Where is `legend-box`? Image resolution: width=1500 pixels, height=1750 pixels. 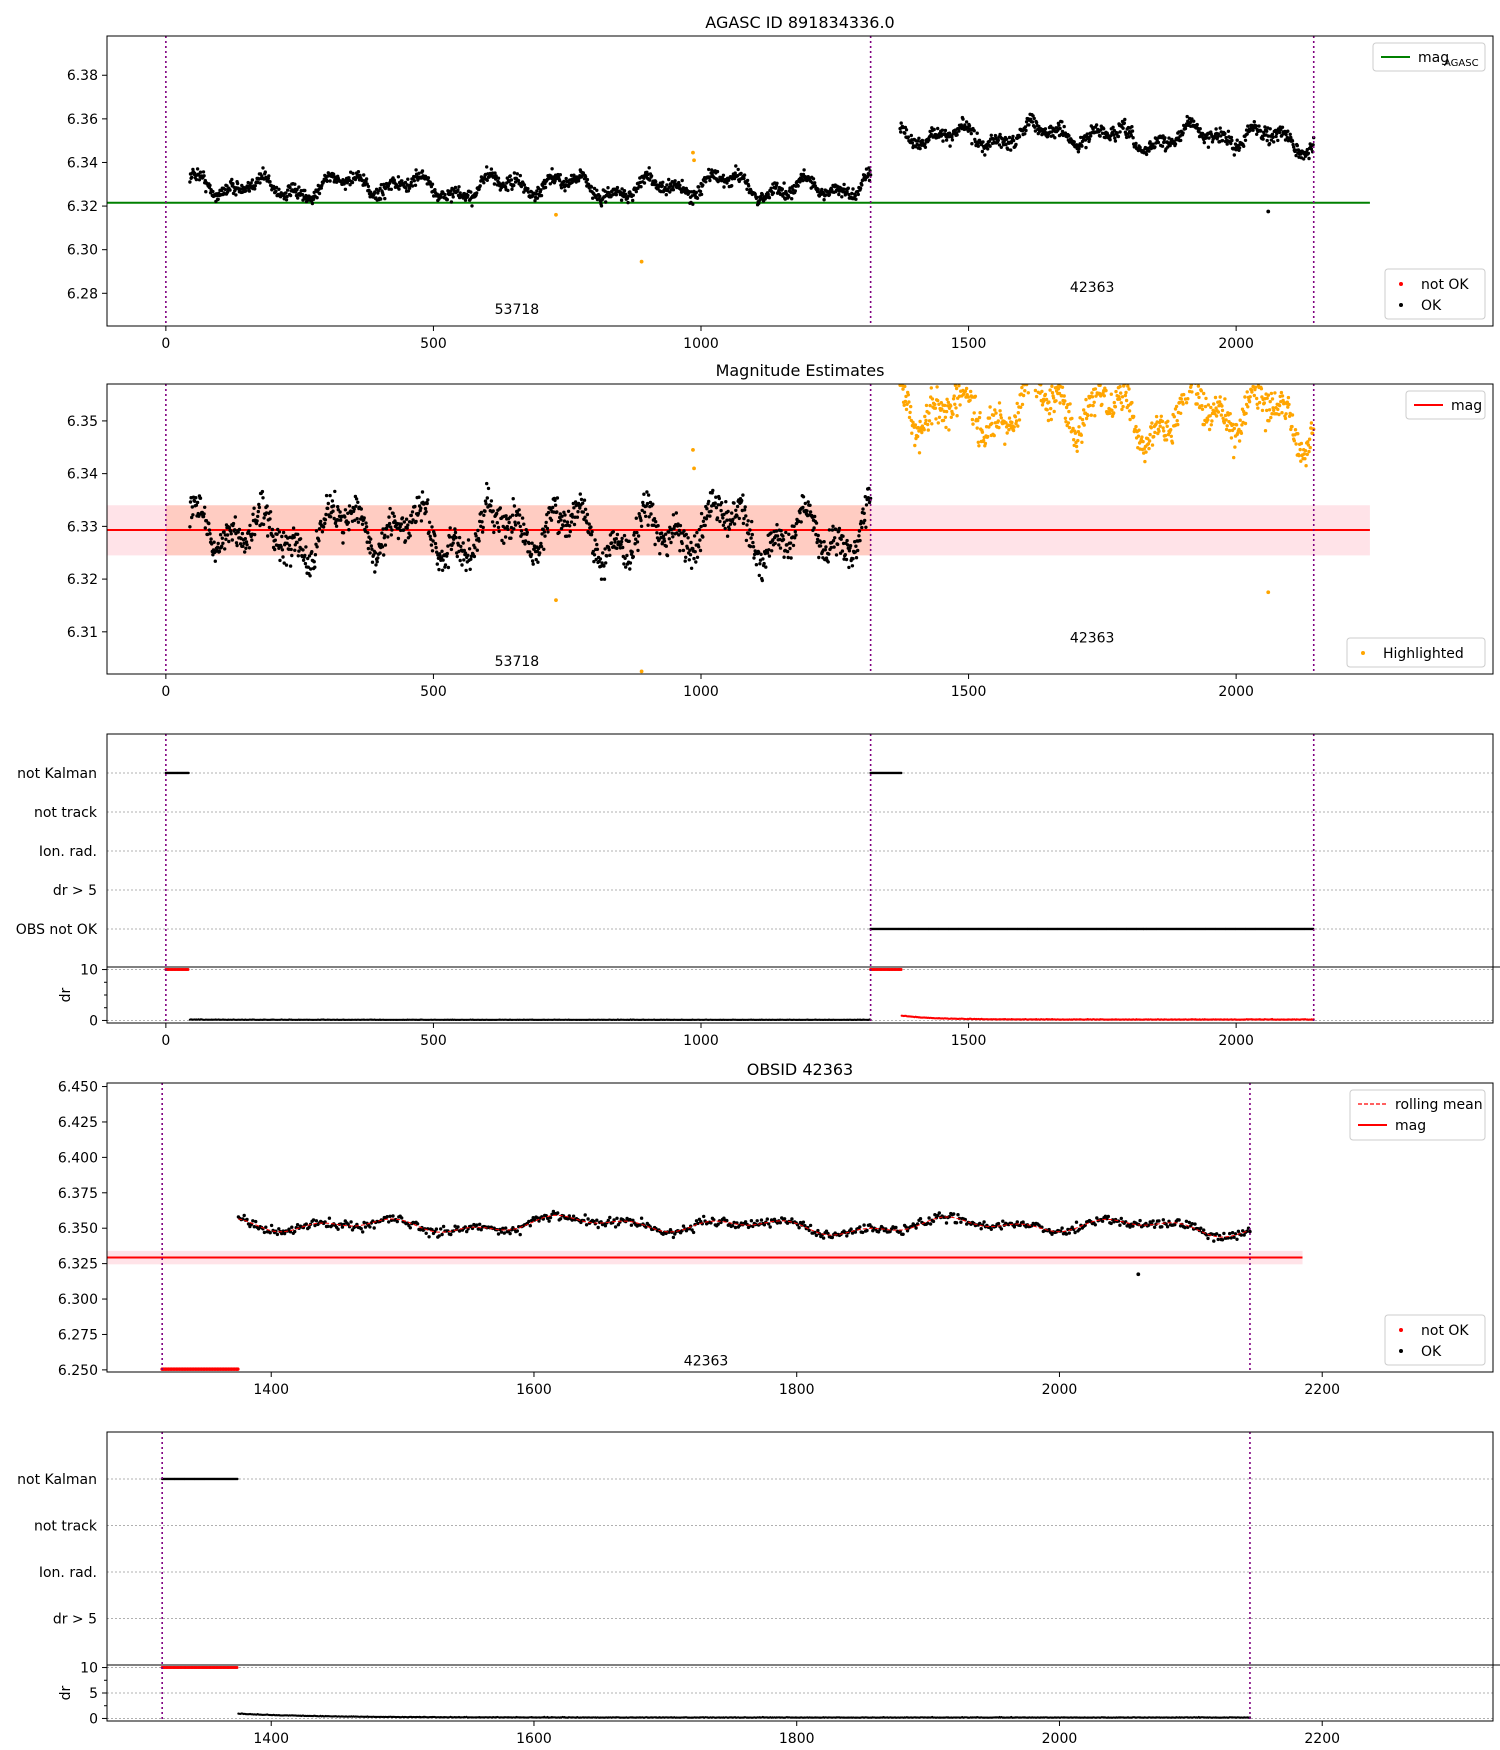 legend-box is located at coordinates (1445, 405).